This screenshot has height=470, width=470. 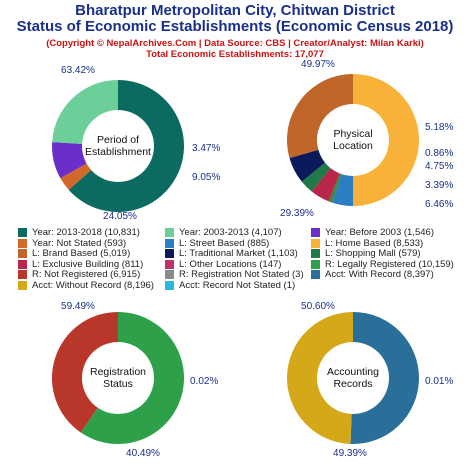 I want to click on pie-percent-label: 50.60%, so click(x=318, y=306).